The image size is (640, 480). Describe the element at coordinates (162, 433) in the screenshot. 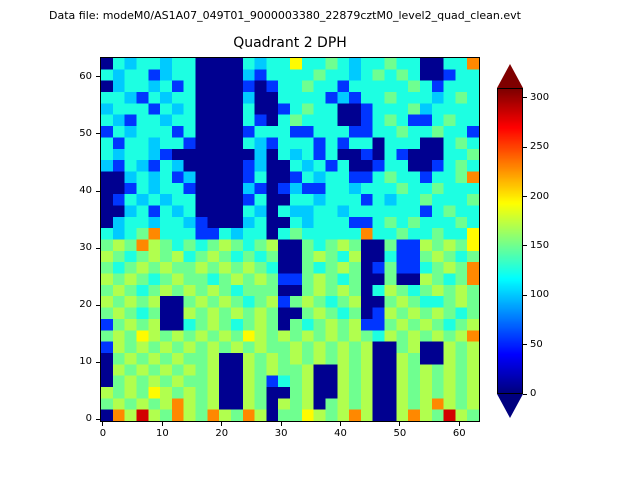

I see `x-tick-label: 10` at that location.